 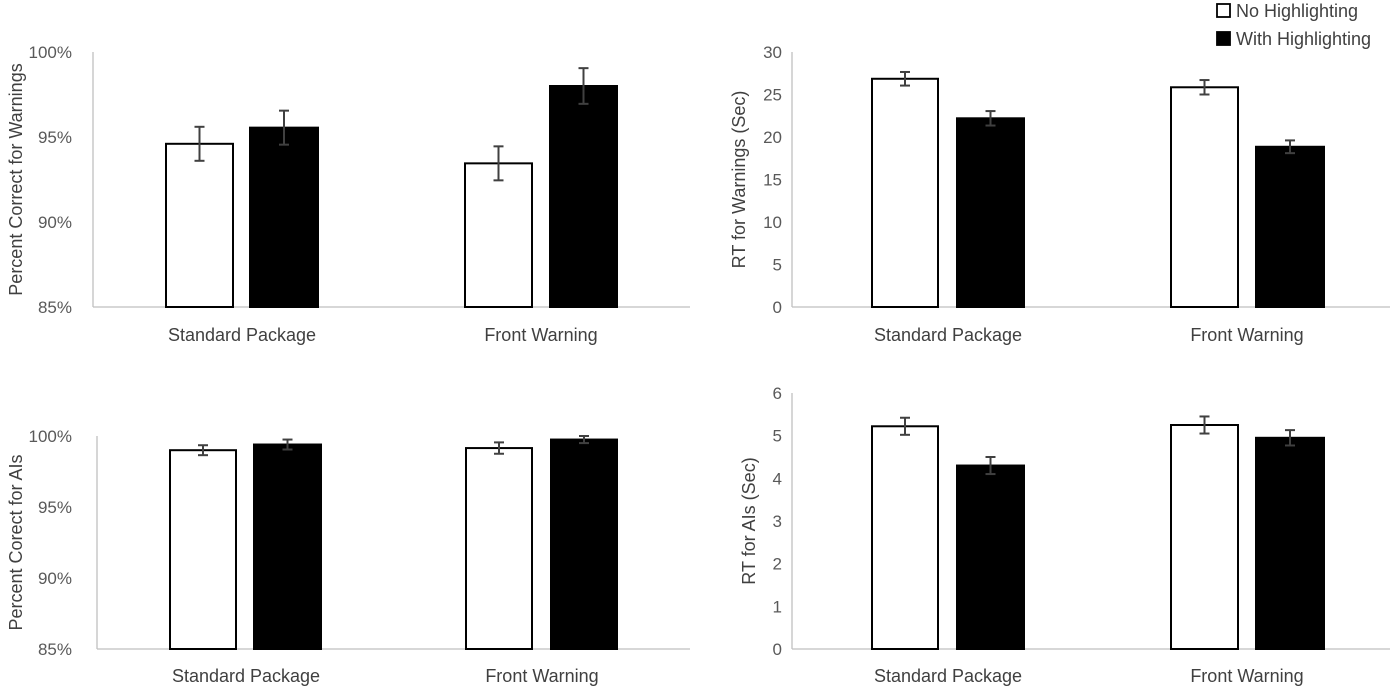 I want to click on legend-label-no-highlighting: No Highlighting, so click(x=1297, y=11).